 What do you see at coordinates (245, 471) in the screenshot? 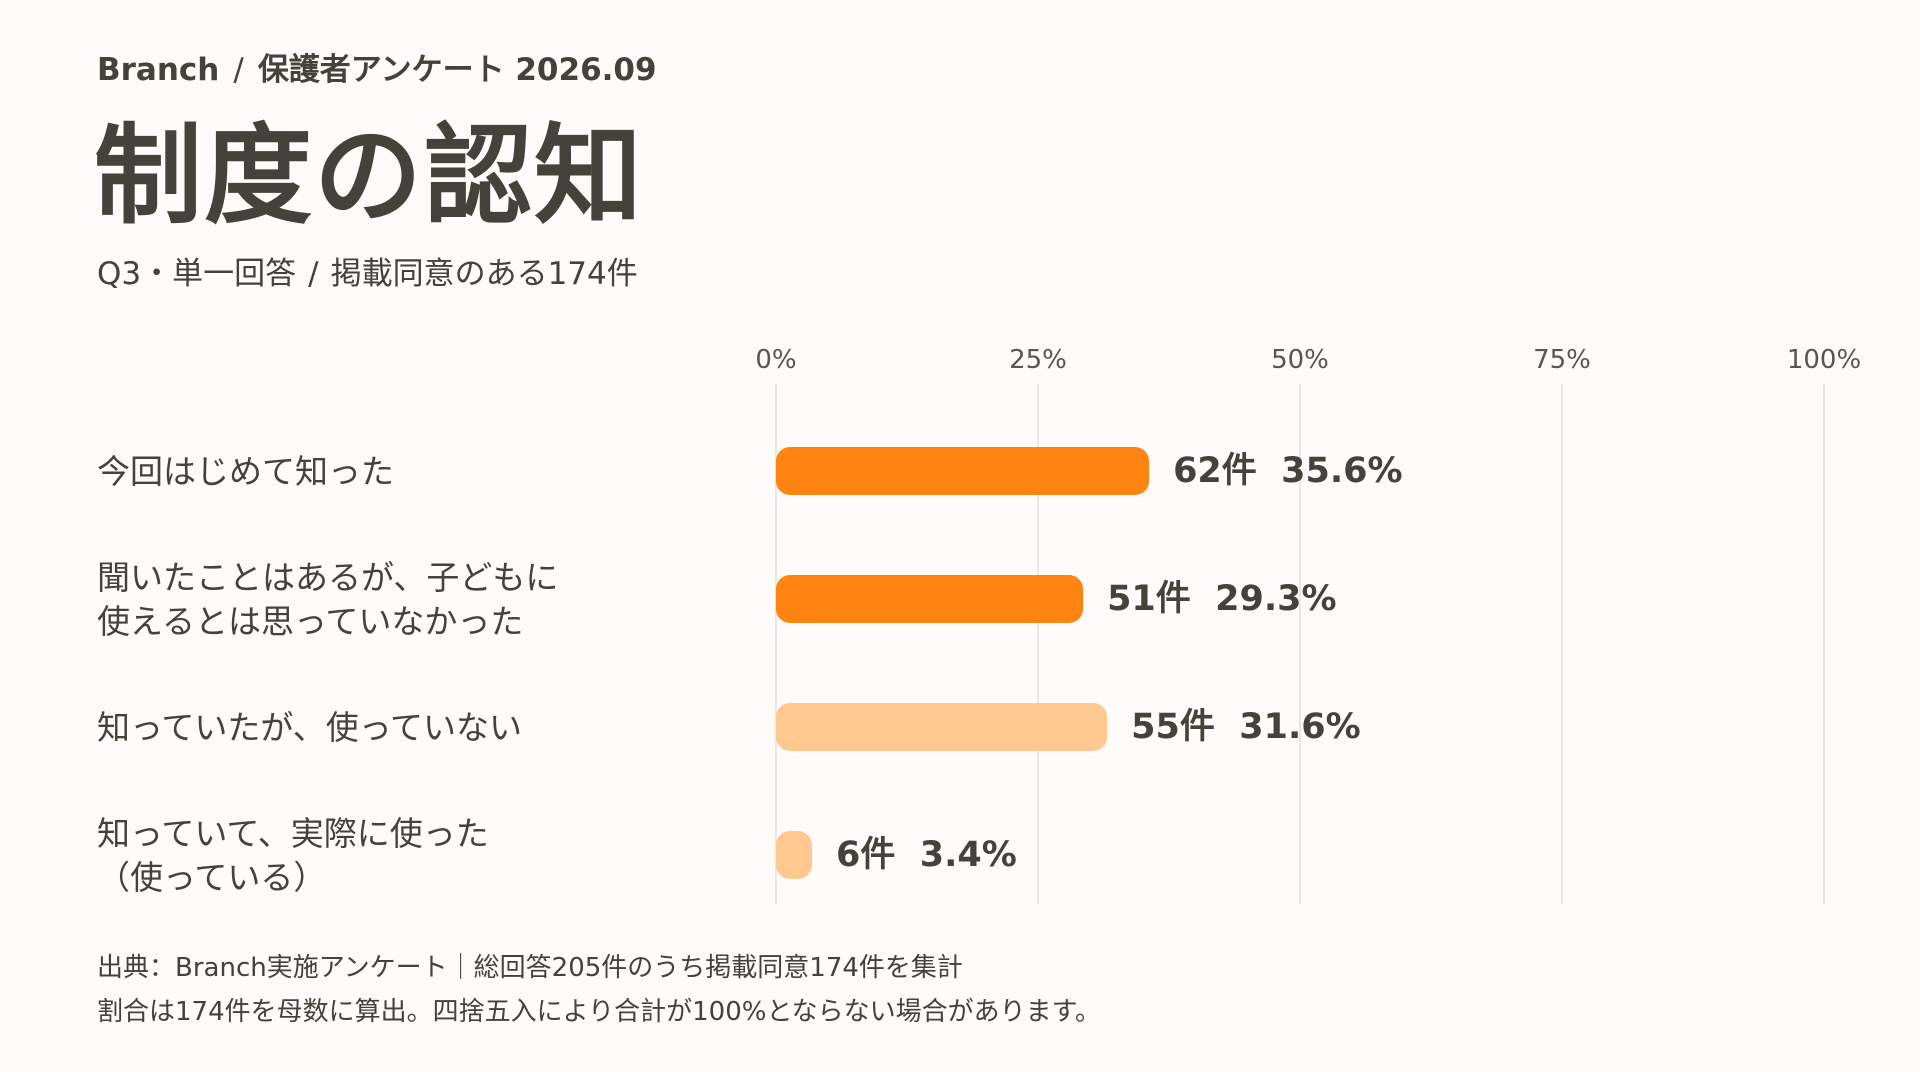
I see `category-label: 今回はじめて知った` at bounding box center [245, 471].